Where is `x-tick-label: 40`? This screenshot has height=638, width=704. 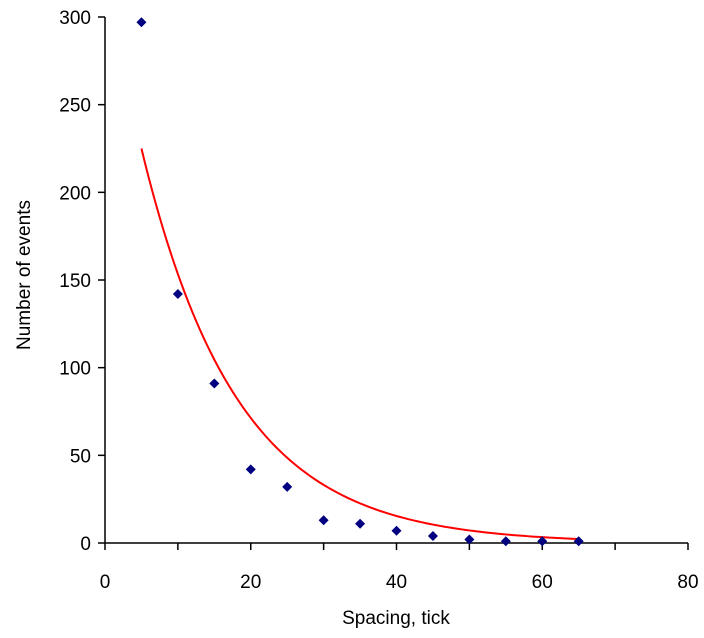
x-tick-label: 40 is located at coordinates (396, 582).